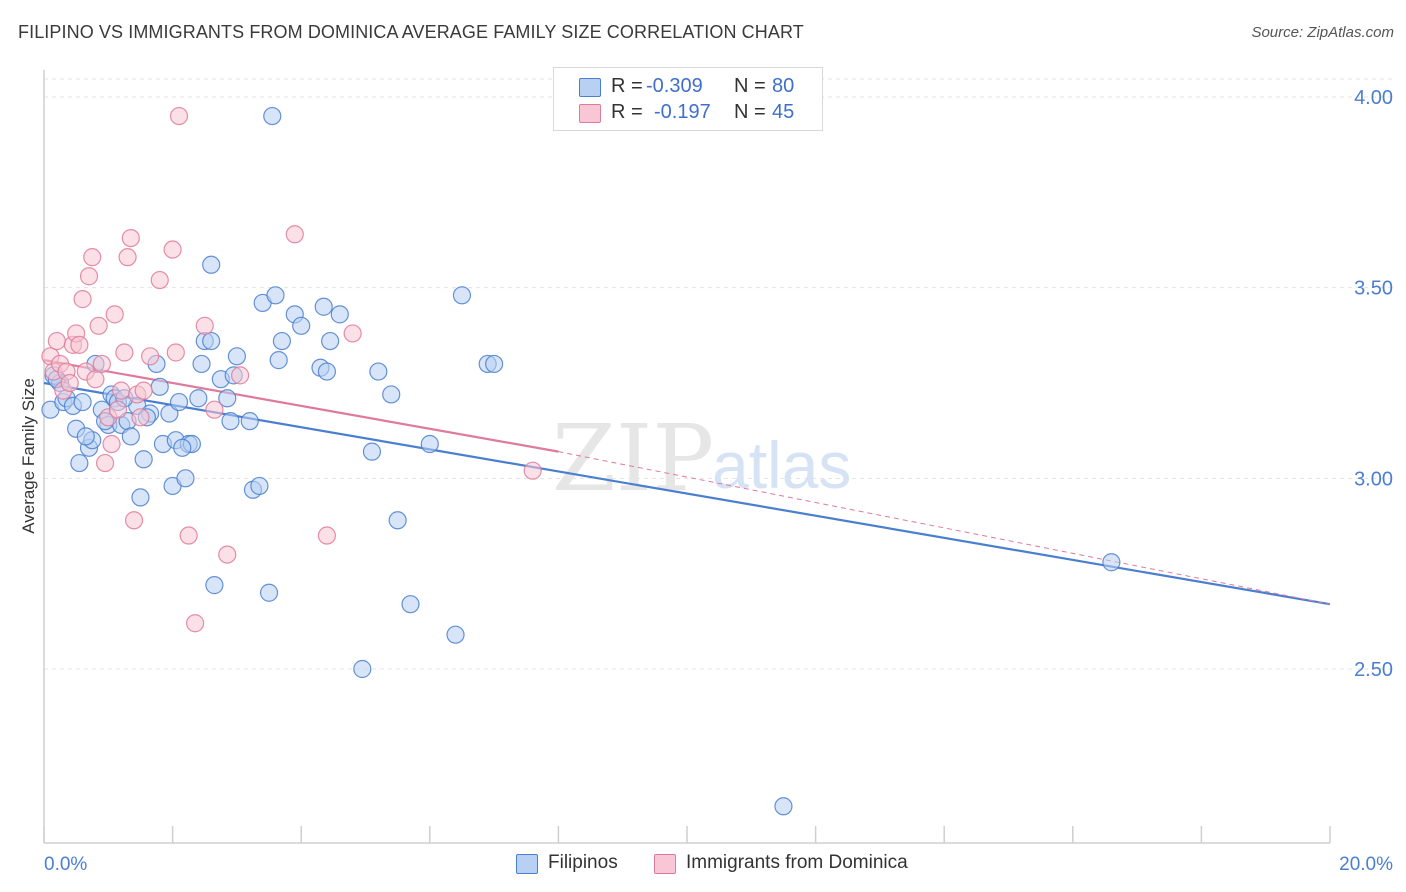  Describe the element at coordinates (1322, 32) in the screenshot. I see `source-credit: Source: ZipAtlas.com` at that location.